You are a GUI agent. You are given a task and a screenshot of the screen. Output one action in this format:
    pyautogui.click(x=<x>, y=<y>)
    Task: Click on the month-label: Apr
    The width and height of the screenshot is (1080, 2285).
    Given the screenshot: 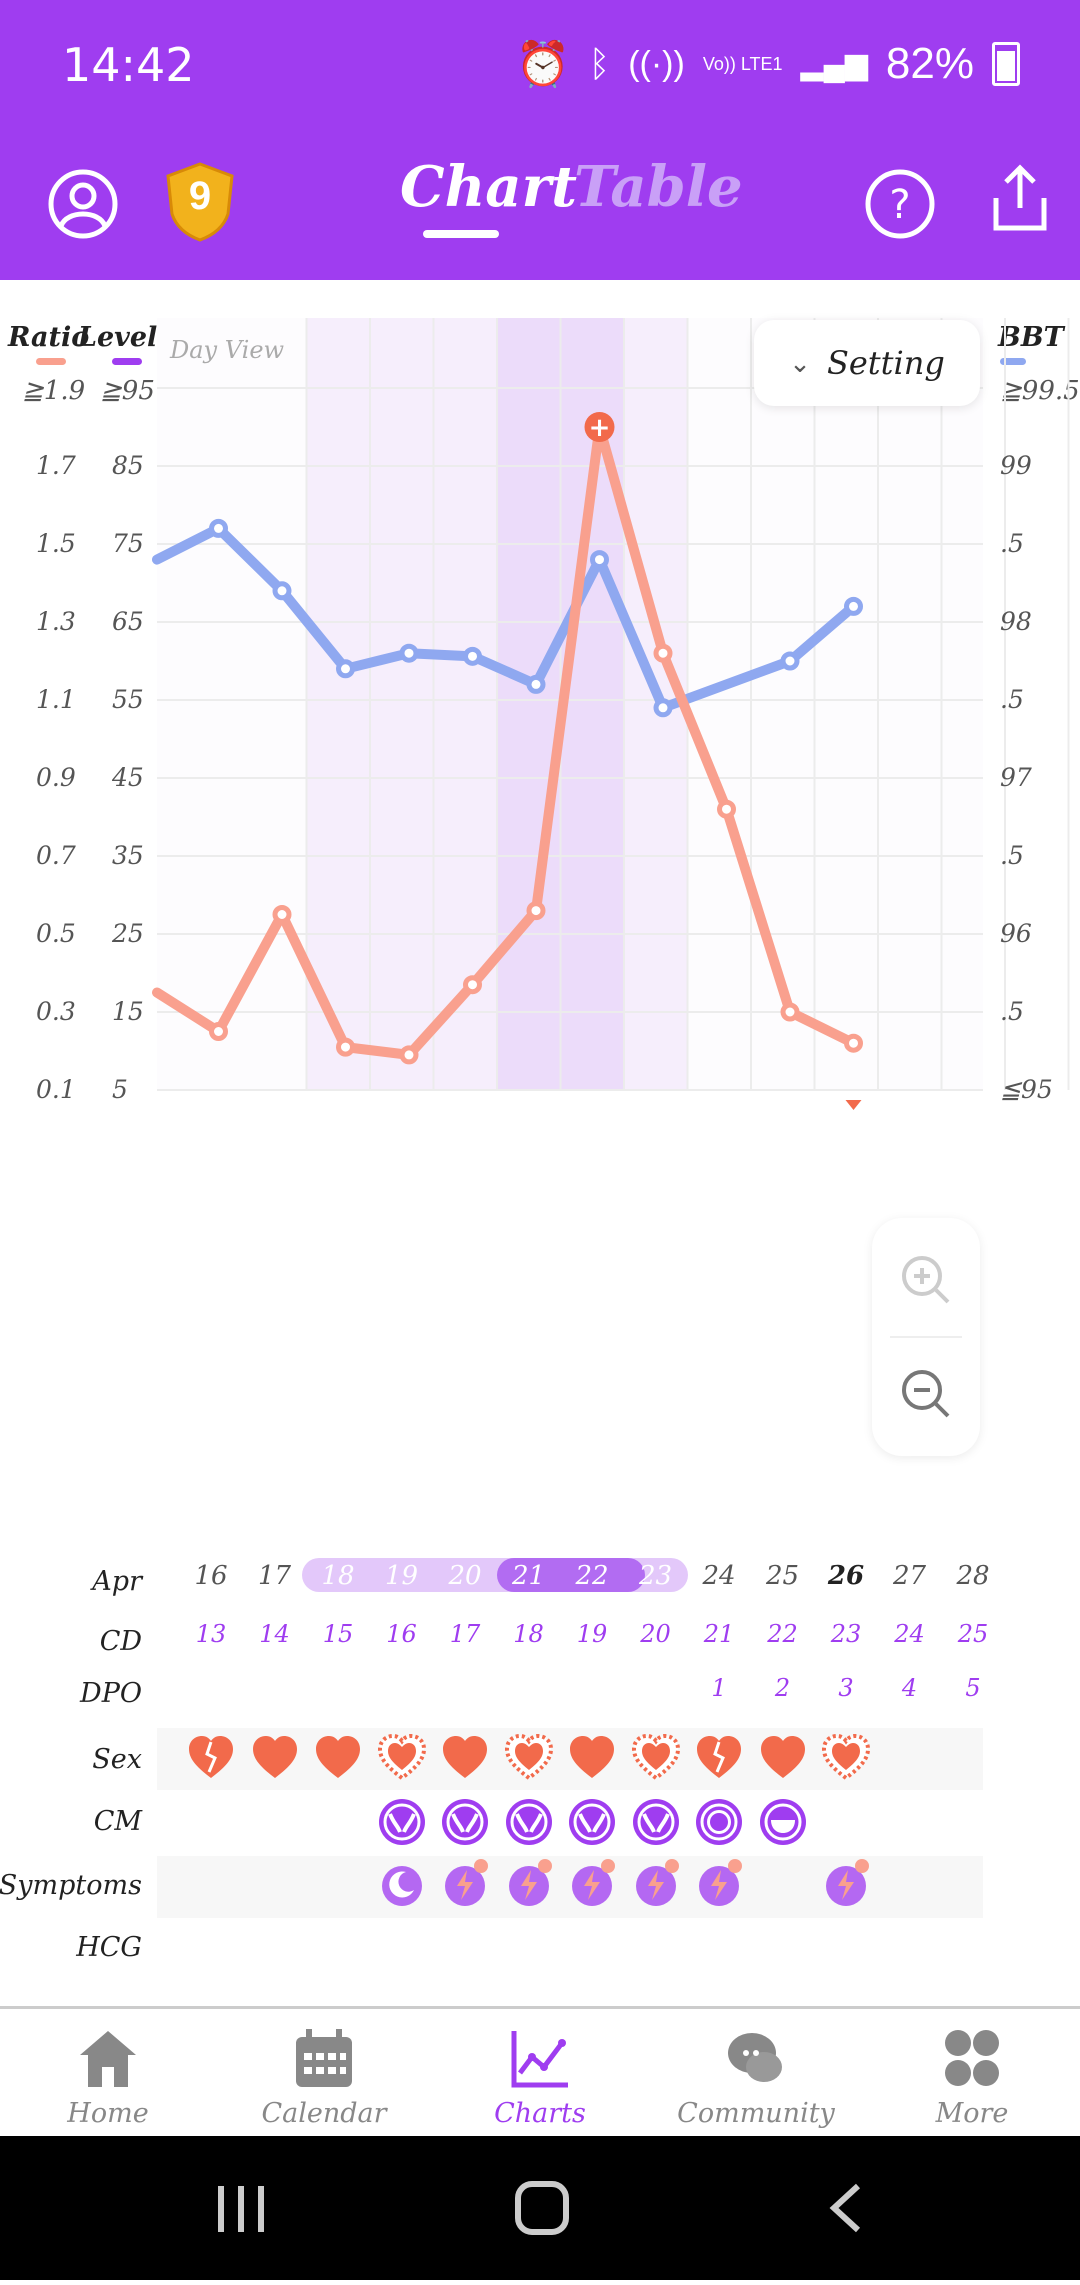 What is the action you would take?
    pyautogui.click(x=117, y=1581)
    